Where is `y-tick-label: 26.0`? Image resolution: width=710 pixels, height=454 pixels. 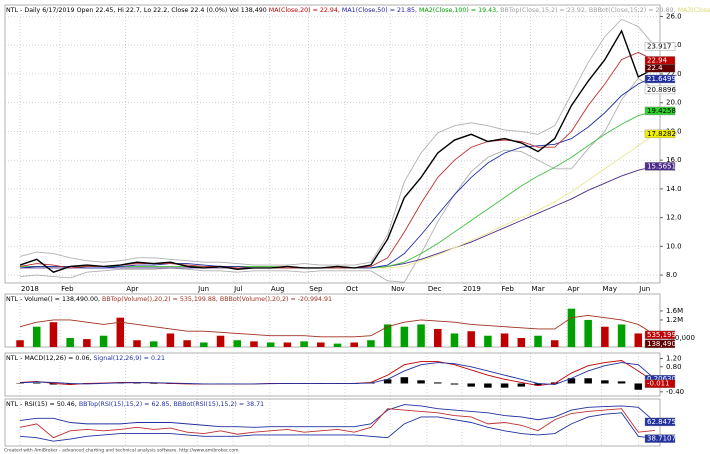
y-tick-label: 26.0 is located at coordinates (674, 16).